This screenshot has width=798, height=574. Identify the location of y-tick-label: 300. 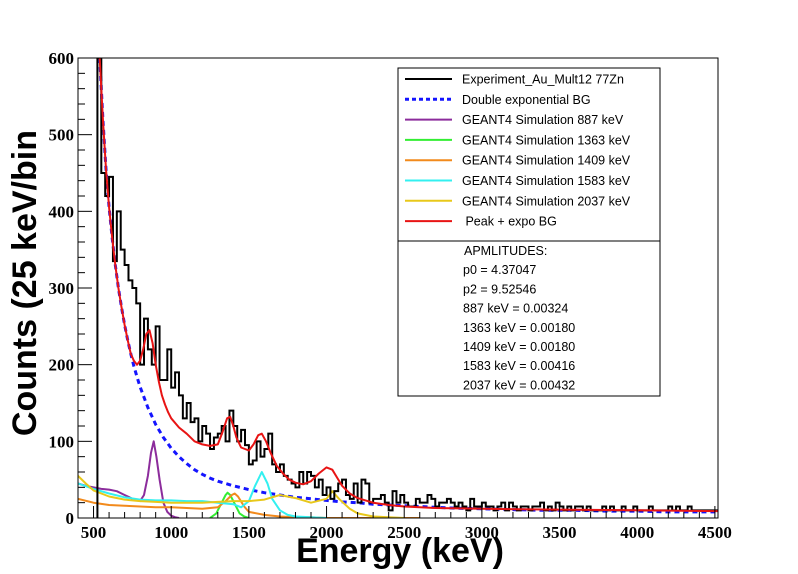
(62, 288).